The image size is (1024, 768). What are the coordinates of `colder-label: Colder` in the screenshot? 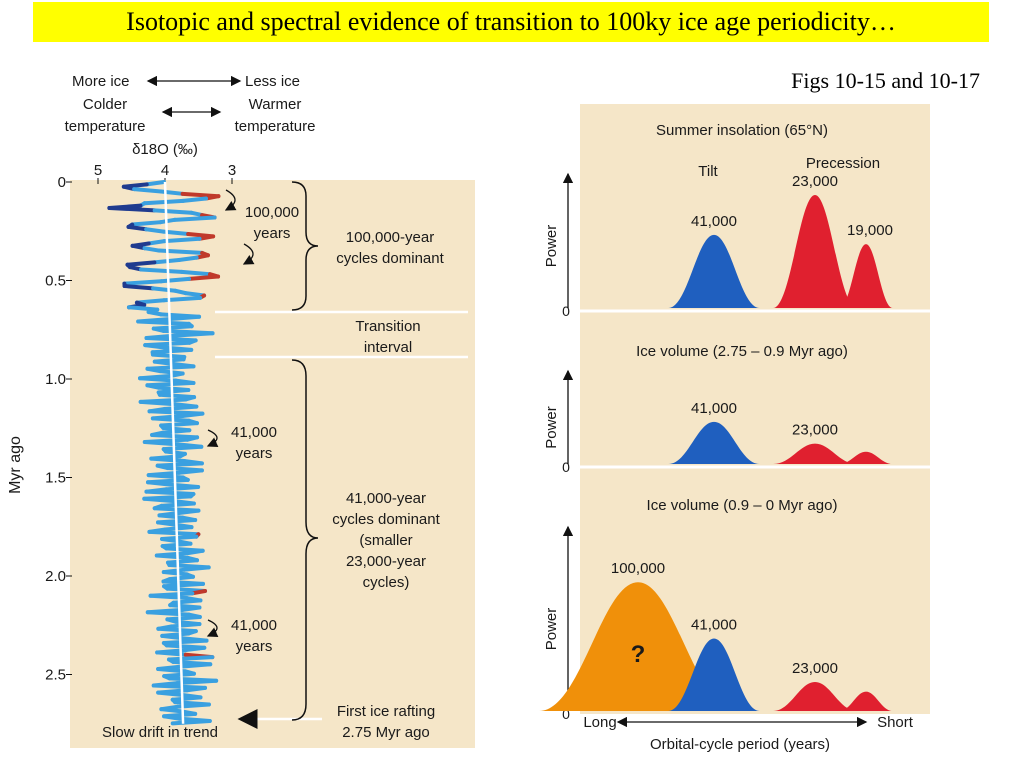 It's located at (105, 104).